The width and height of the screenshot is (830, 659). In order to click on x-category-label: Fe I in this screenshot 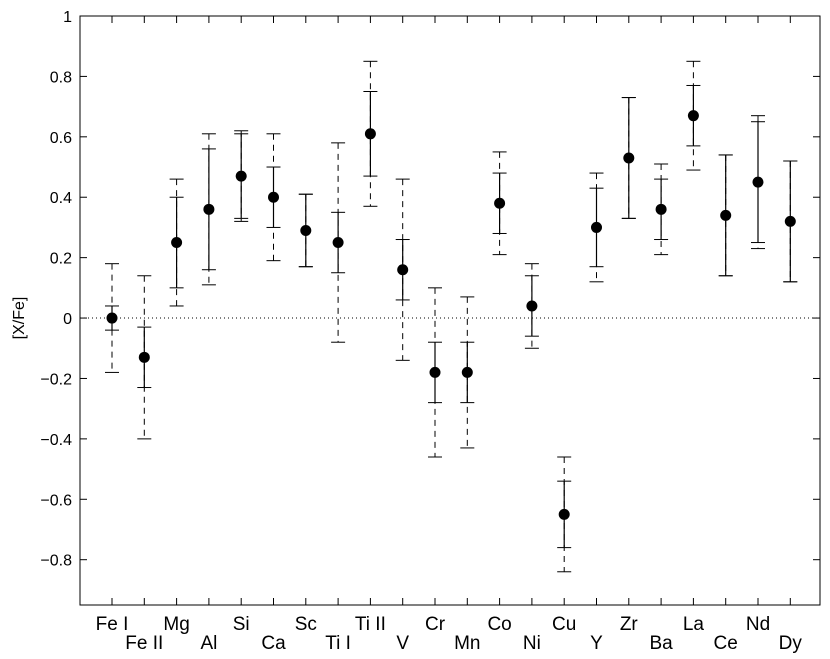, I will do `click(112, 624)`.